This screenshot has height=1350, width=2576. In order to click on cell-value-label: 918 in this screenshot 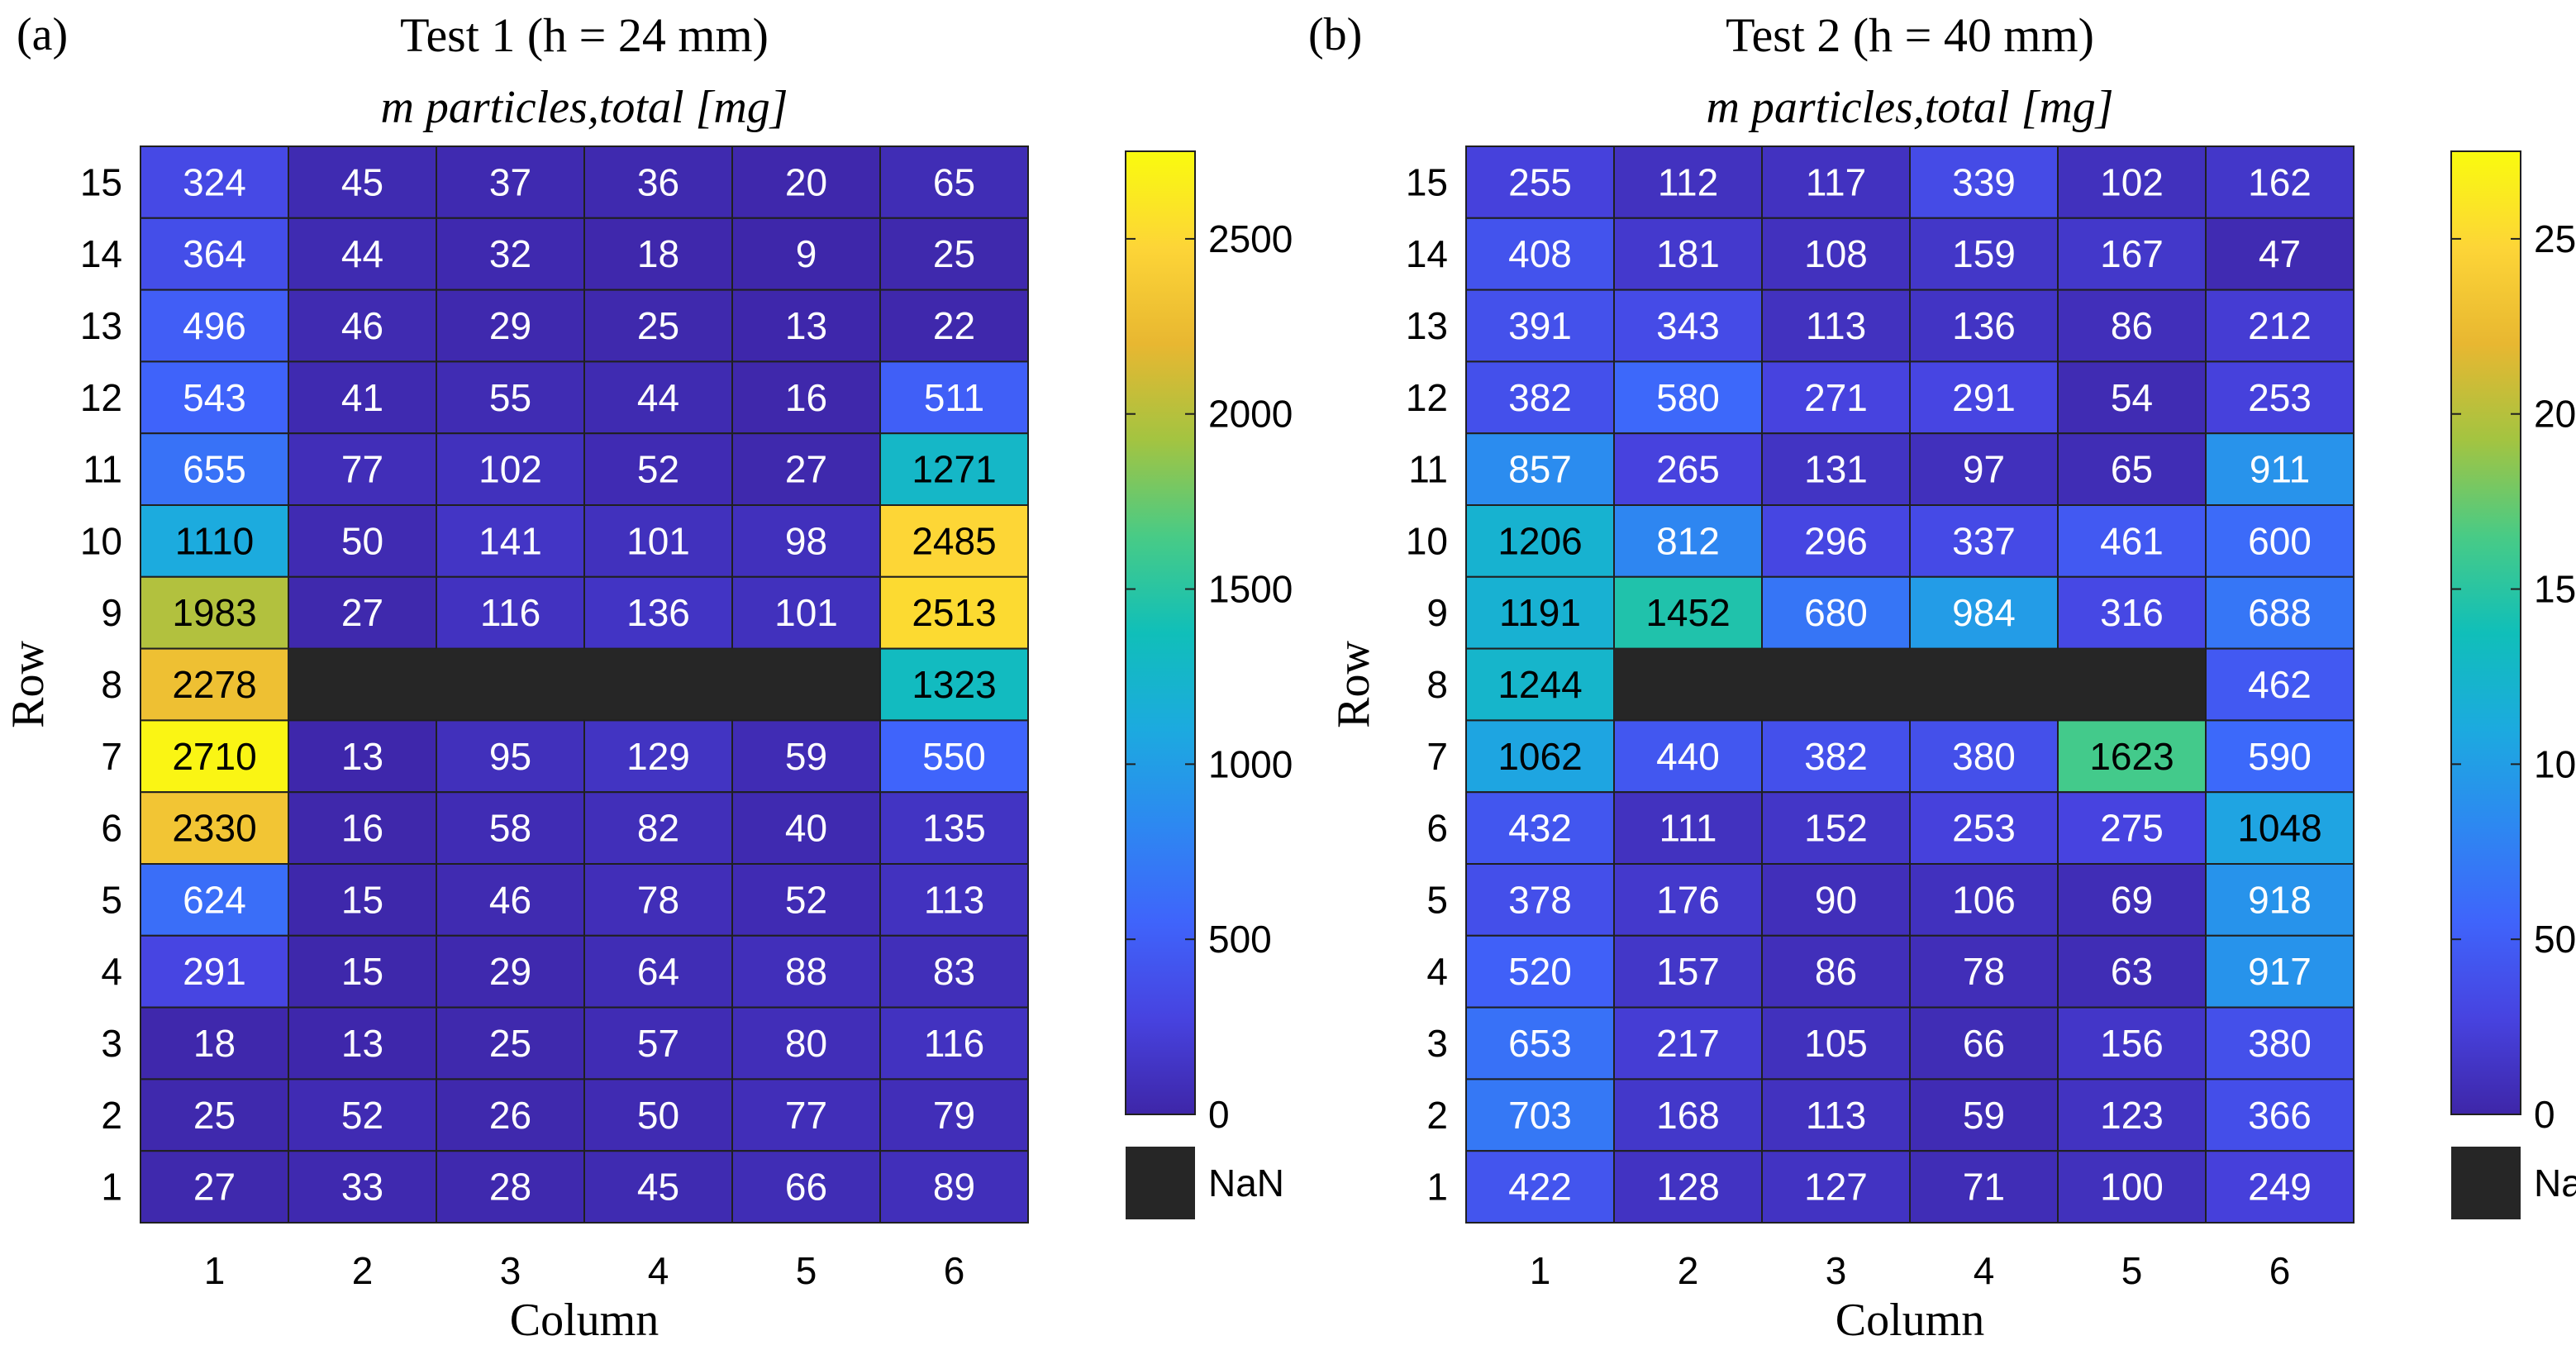, I will do `click(2280, 899)`.